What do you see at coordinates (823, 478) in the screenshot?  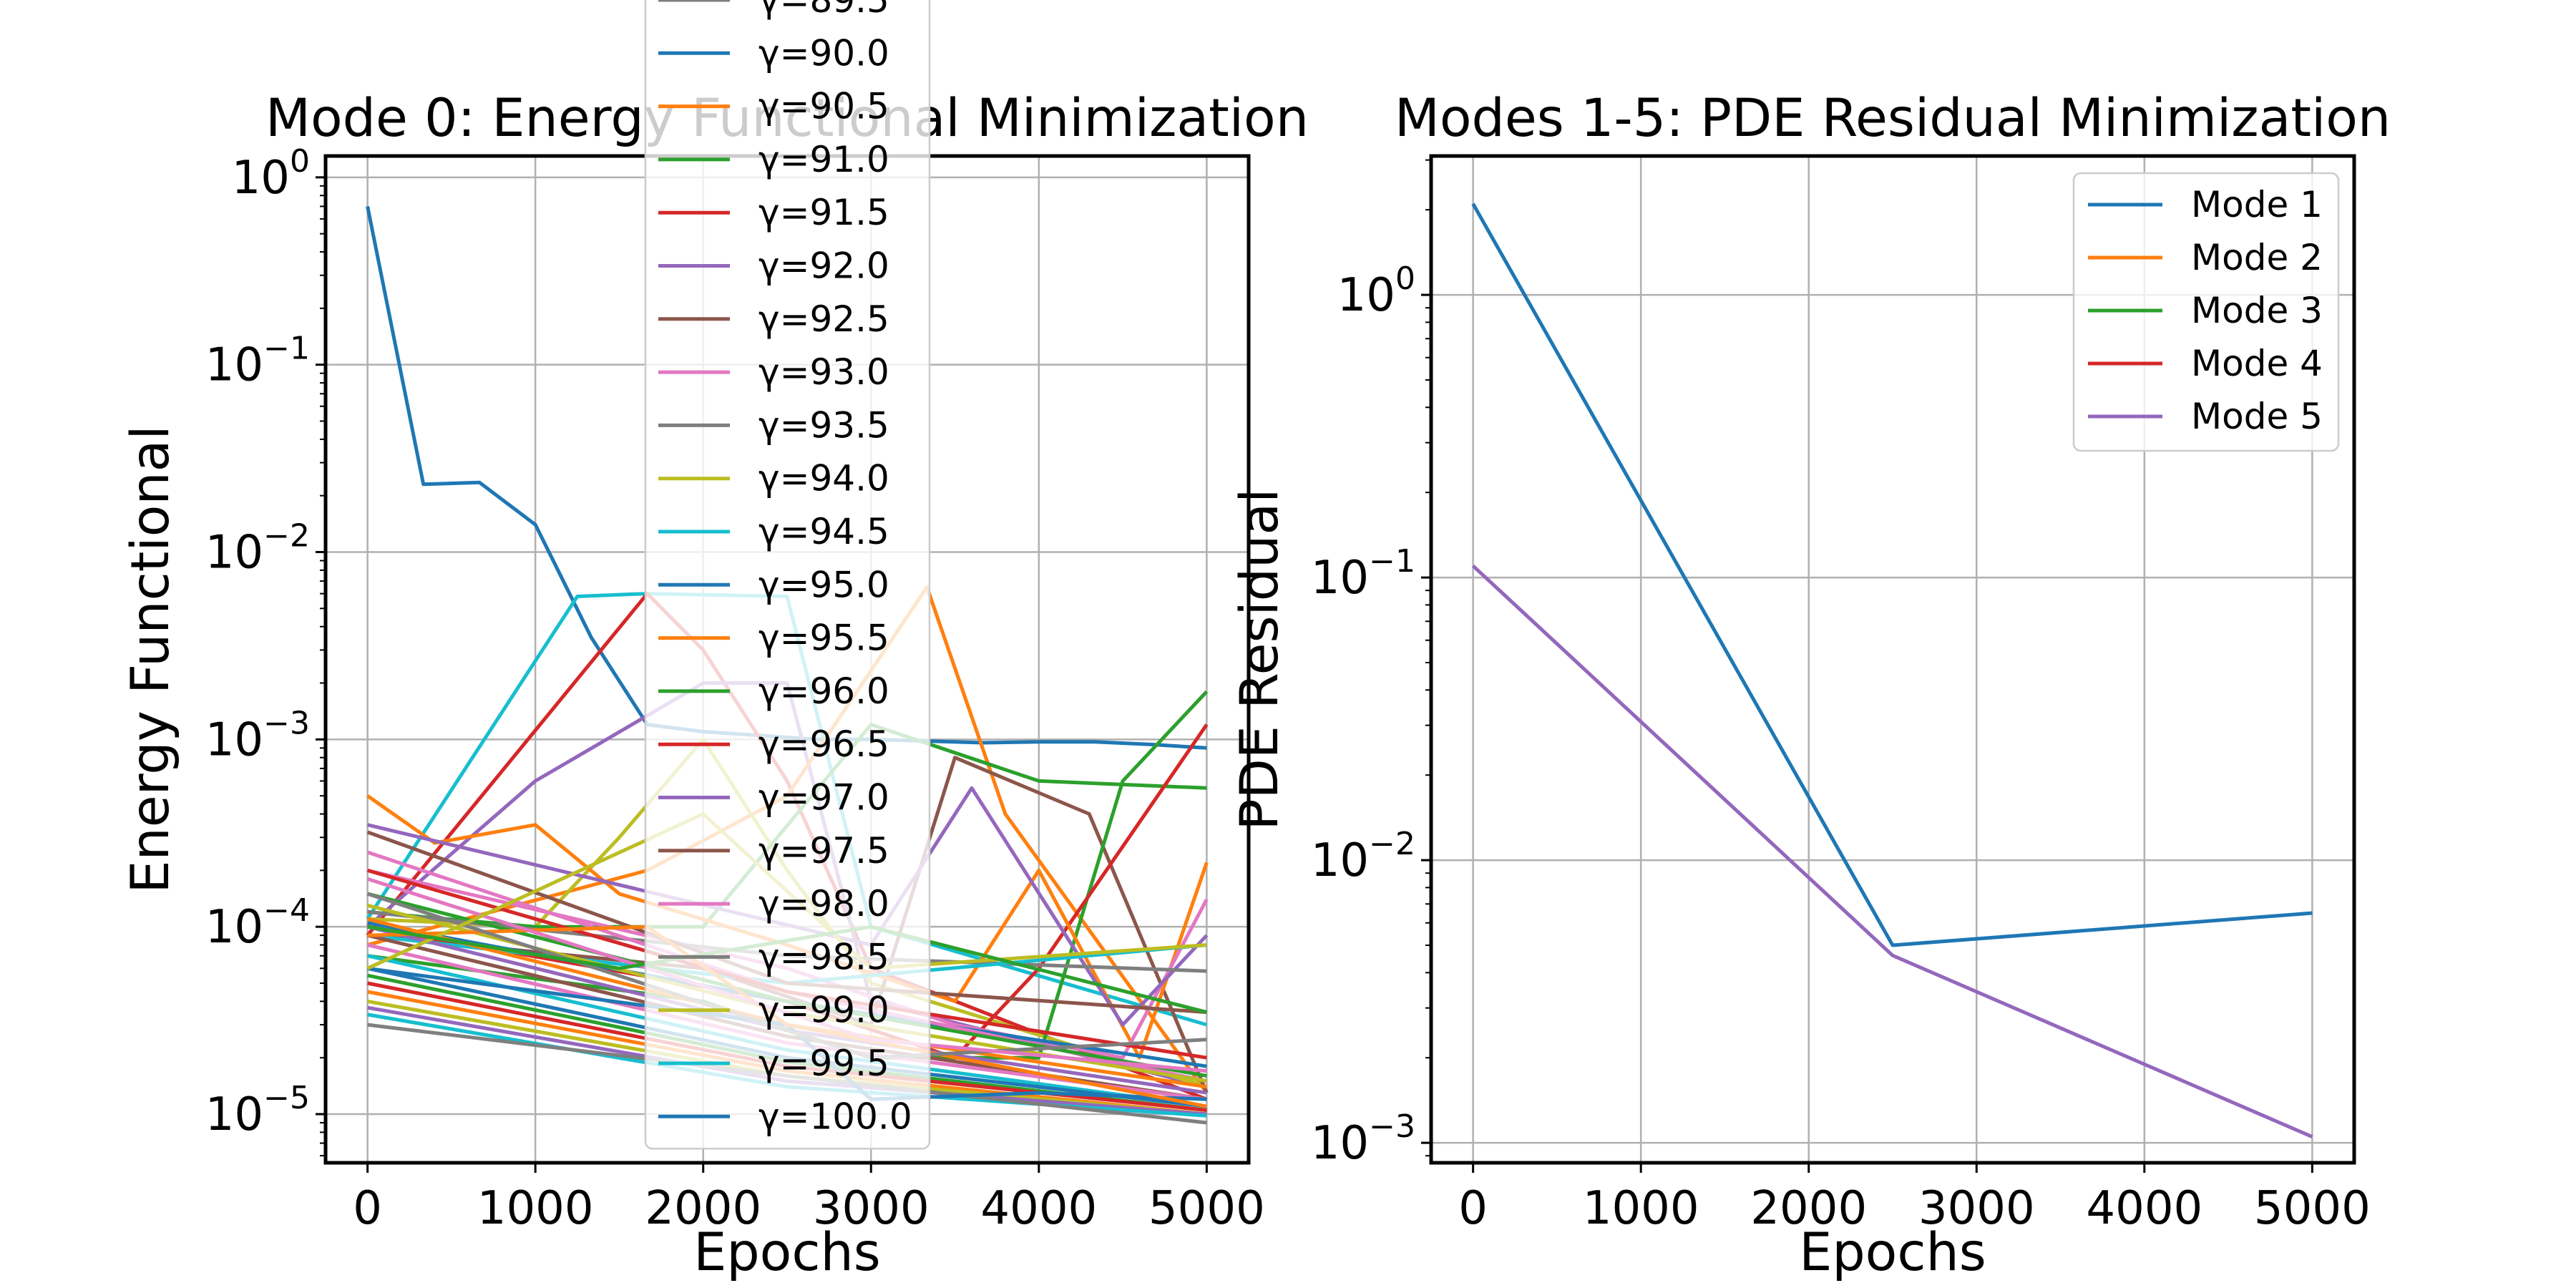 I see `legend-label: γ=94.0` at bounding box center [823, 478].